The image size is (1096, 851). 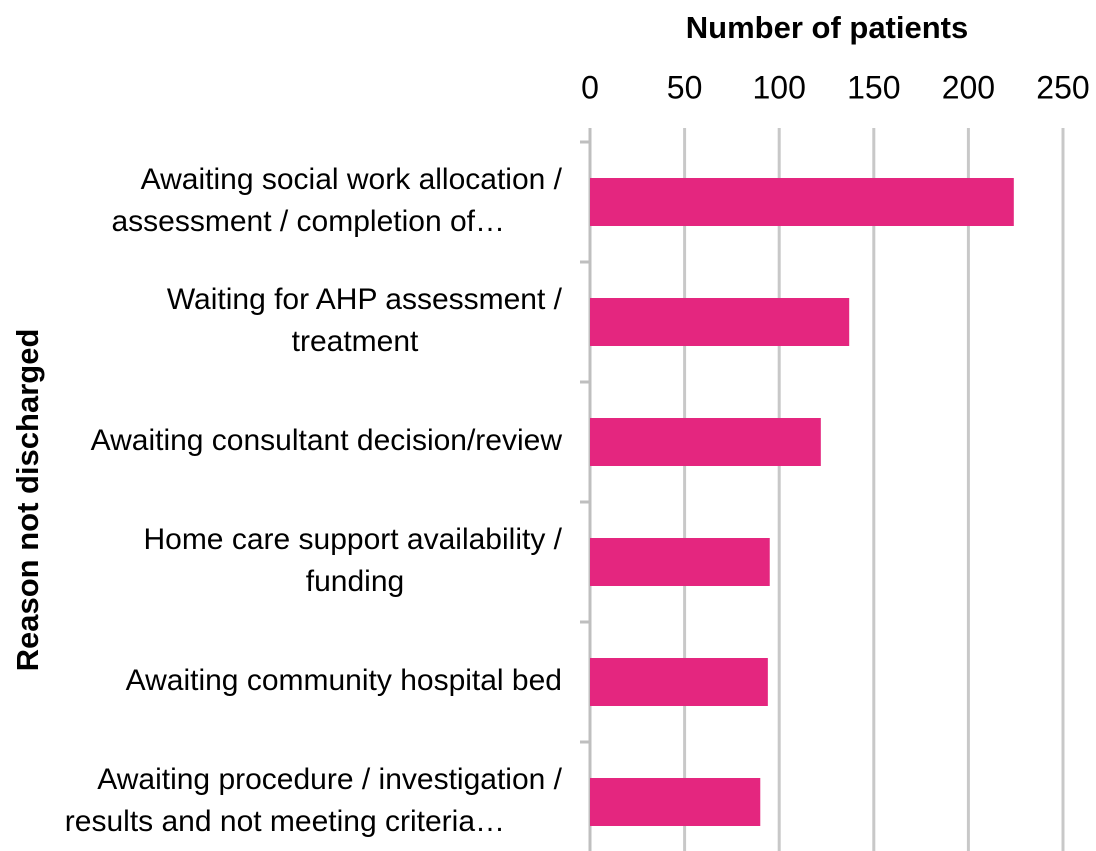 I want to click on x-axis-title: Number of patients, so click(x=827, y=27).